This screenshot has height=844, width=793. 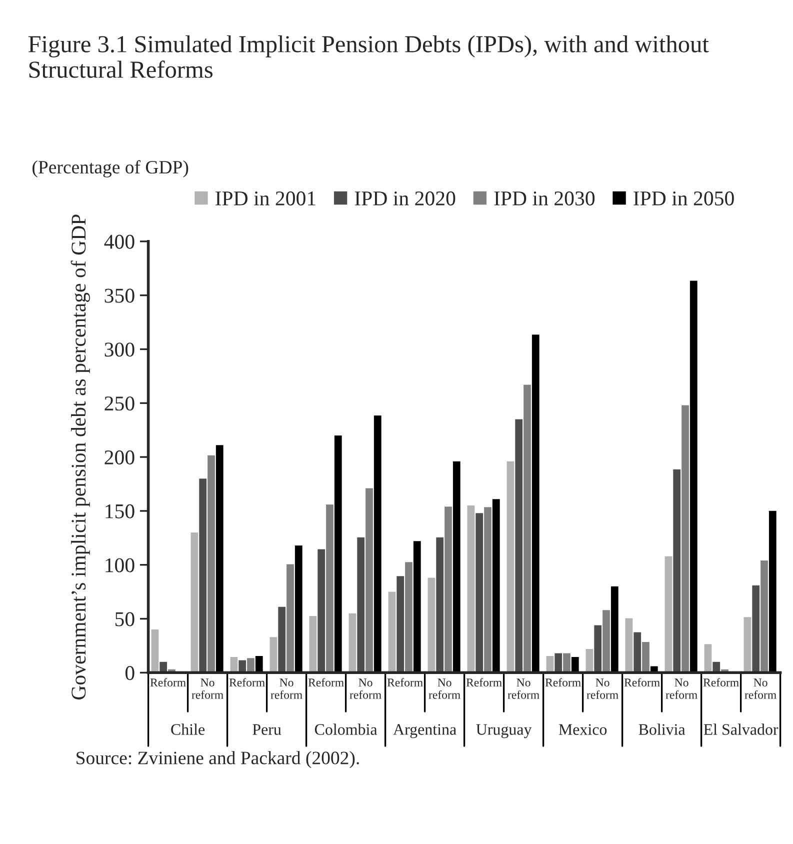 What do you see at coordinates (217, 759) in the screenshot?
I see `source-note: Source: Zviniene and Packard (2002).` at bounding box center [217, 759].